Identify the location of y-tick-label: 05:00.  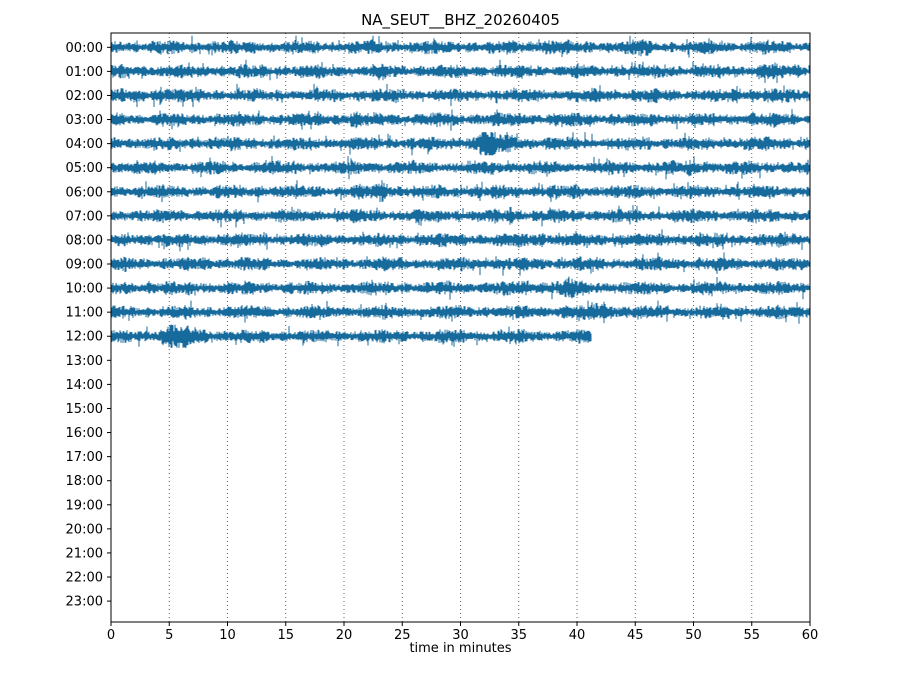
(84, 168).